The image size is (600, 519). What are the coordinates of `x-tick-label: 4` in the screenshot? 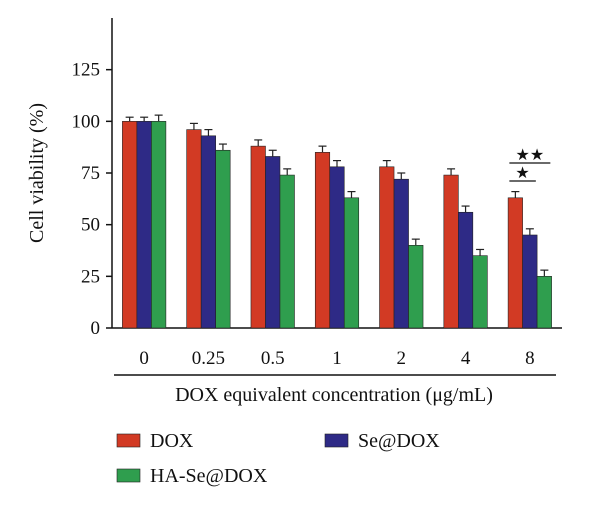 It's located at (466, 358).